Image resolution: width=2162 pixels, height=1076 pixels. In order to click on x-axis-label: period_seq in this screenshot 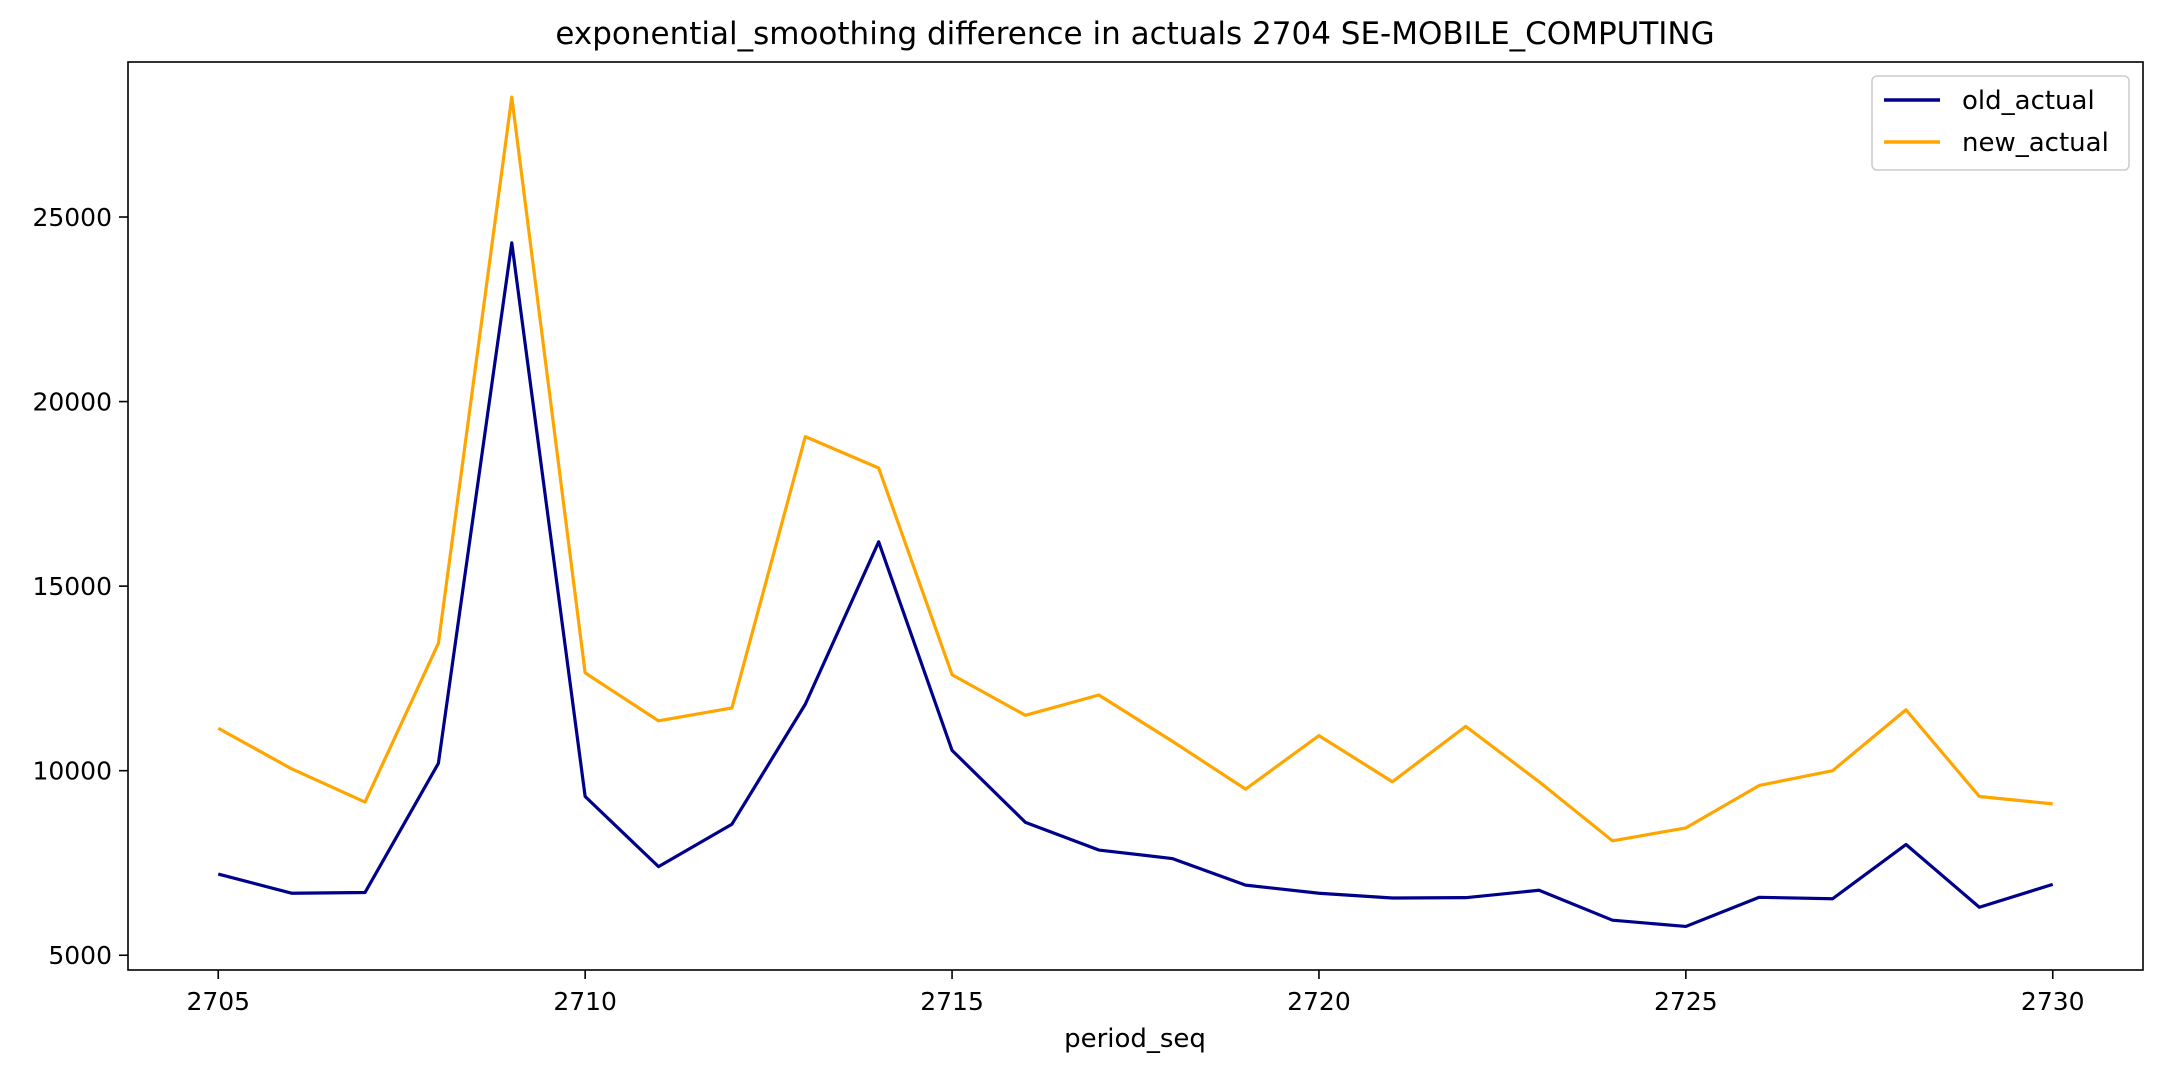, I will do `click(1135, 1039)`.